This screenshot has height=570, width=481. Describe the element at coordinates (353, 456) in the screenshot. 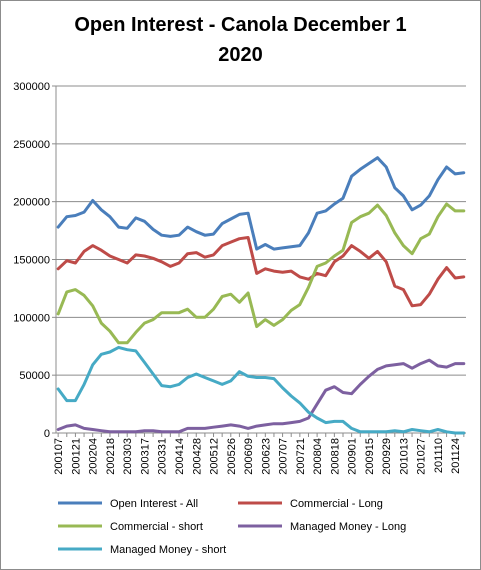

I see `x-tick-label: 200901` at that location.